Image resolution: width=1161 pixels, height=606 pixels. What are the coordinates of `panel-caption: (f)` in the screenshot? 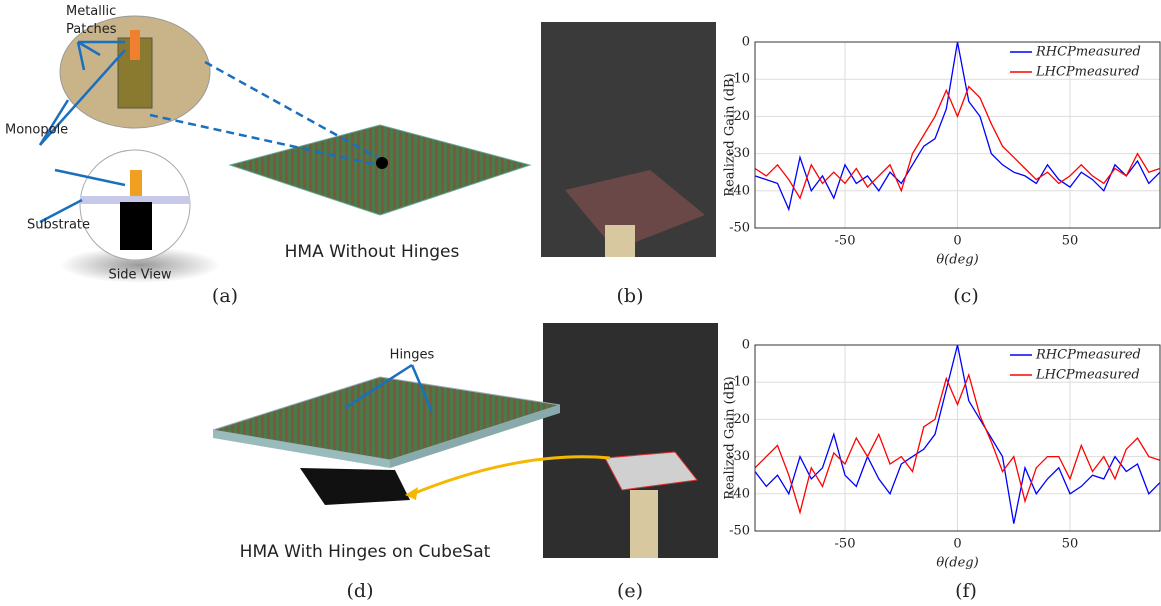 It's located at (966, 591).